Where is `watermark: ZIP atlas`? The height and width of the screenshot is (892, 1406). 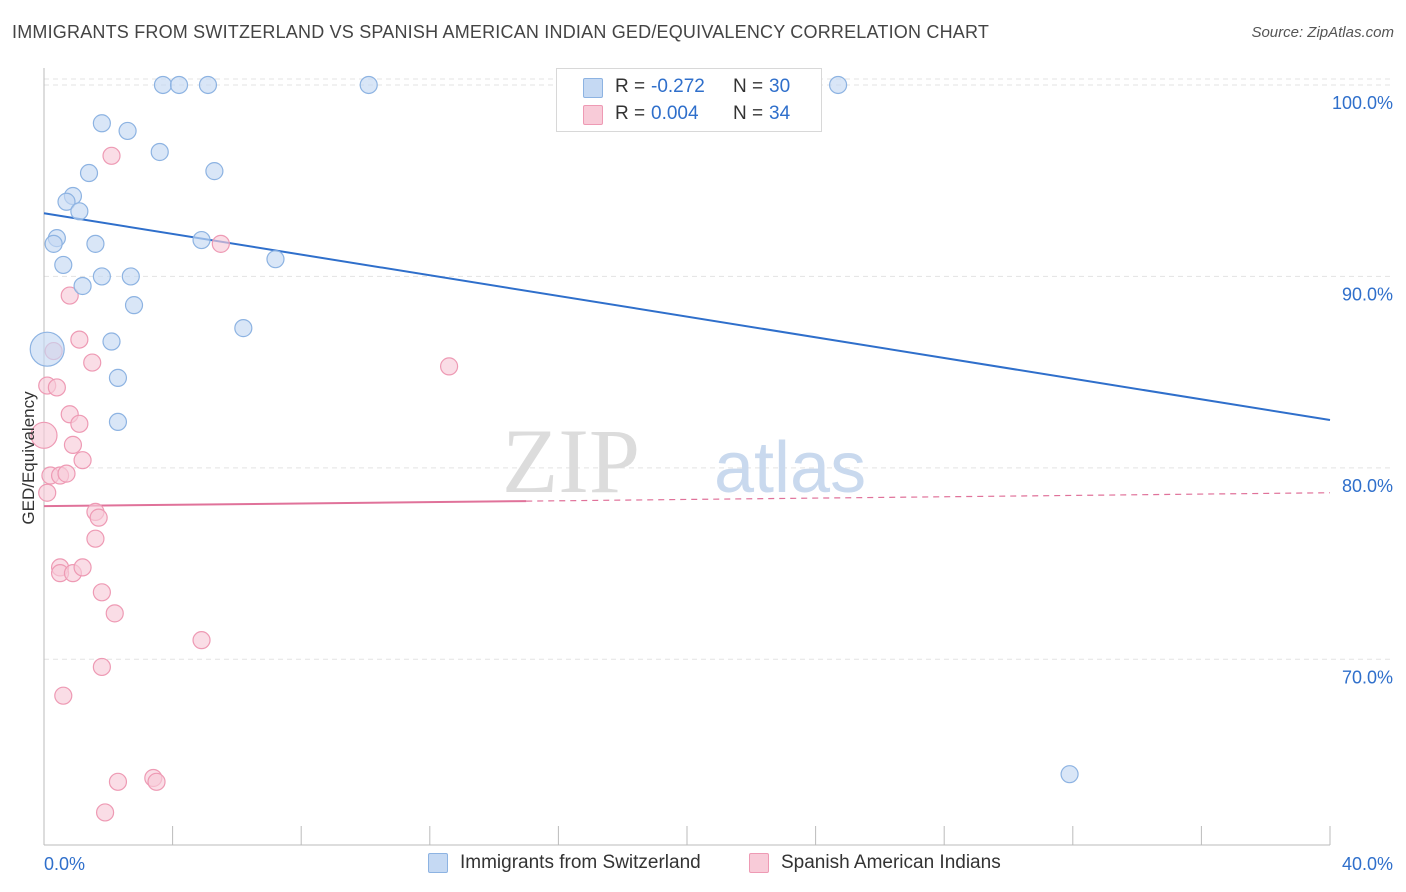 watermark: ZIP atlas is located at coordinates (684, 461).